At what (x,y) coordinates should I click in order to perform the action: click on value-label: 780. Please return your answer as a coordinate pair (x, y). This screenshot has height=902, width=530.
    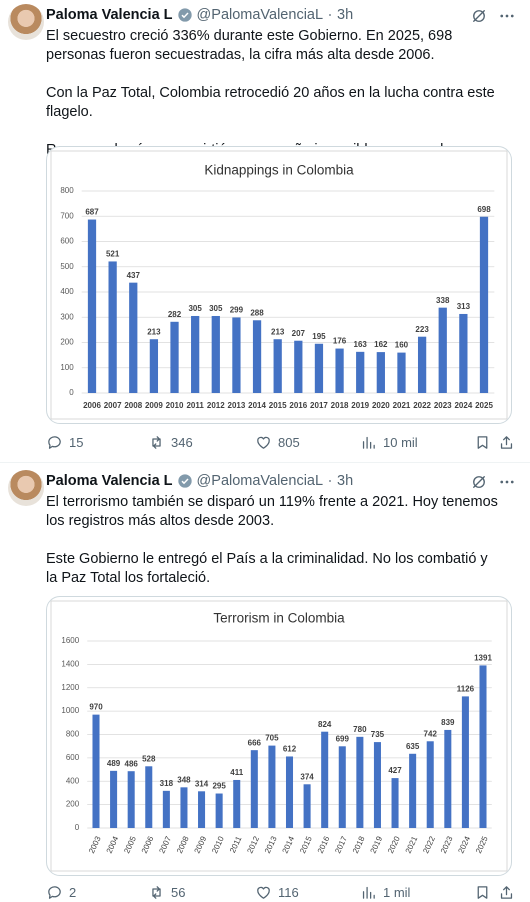
    Looking at the image, I should click on (360, 729).